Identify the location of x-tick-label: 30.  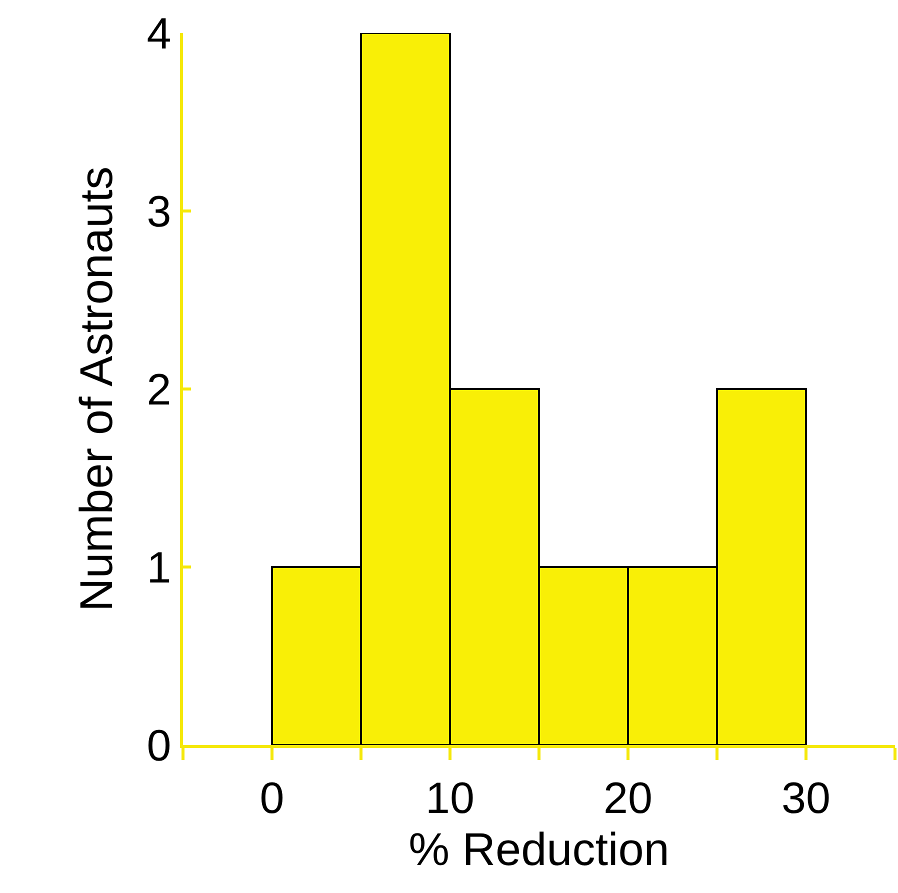
(806, 798).